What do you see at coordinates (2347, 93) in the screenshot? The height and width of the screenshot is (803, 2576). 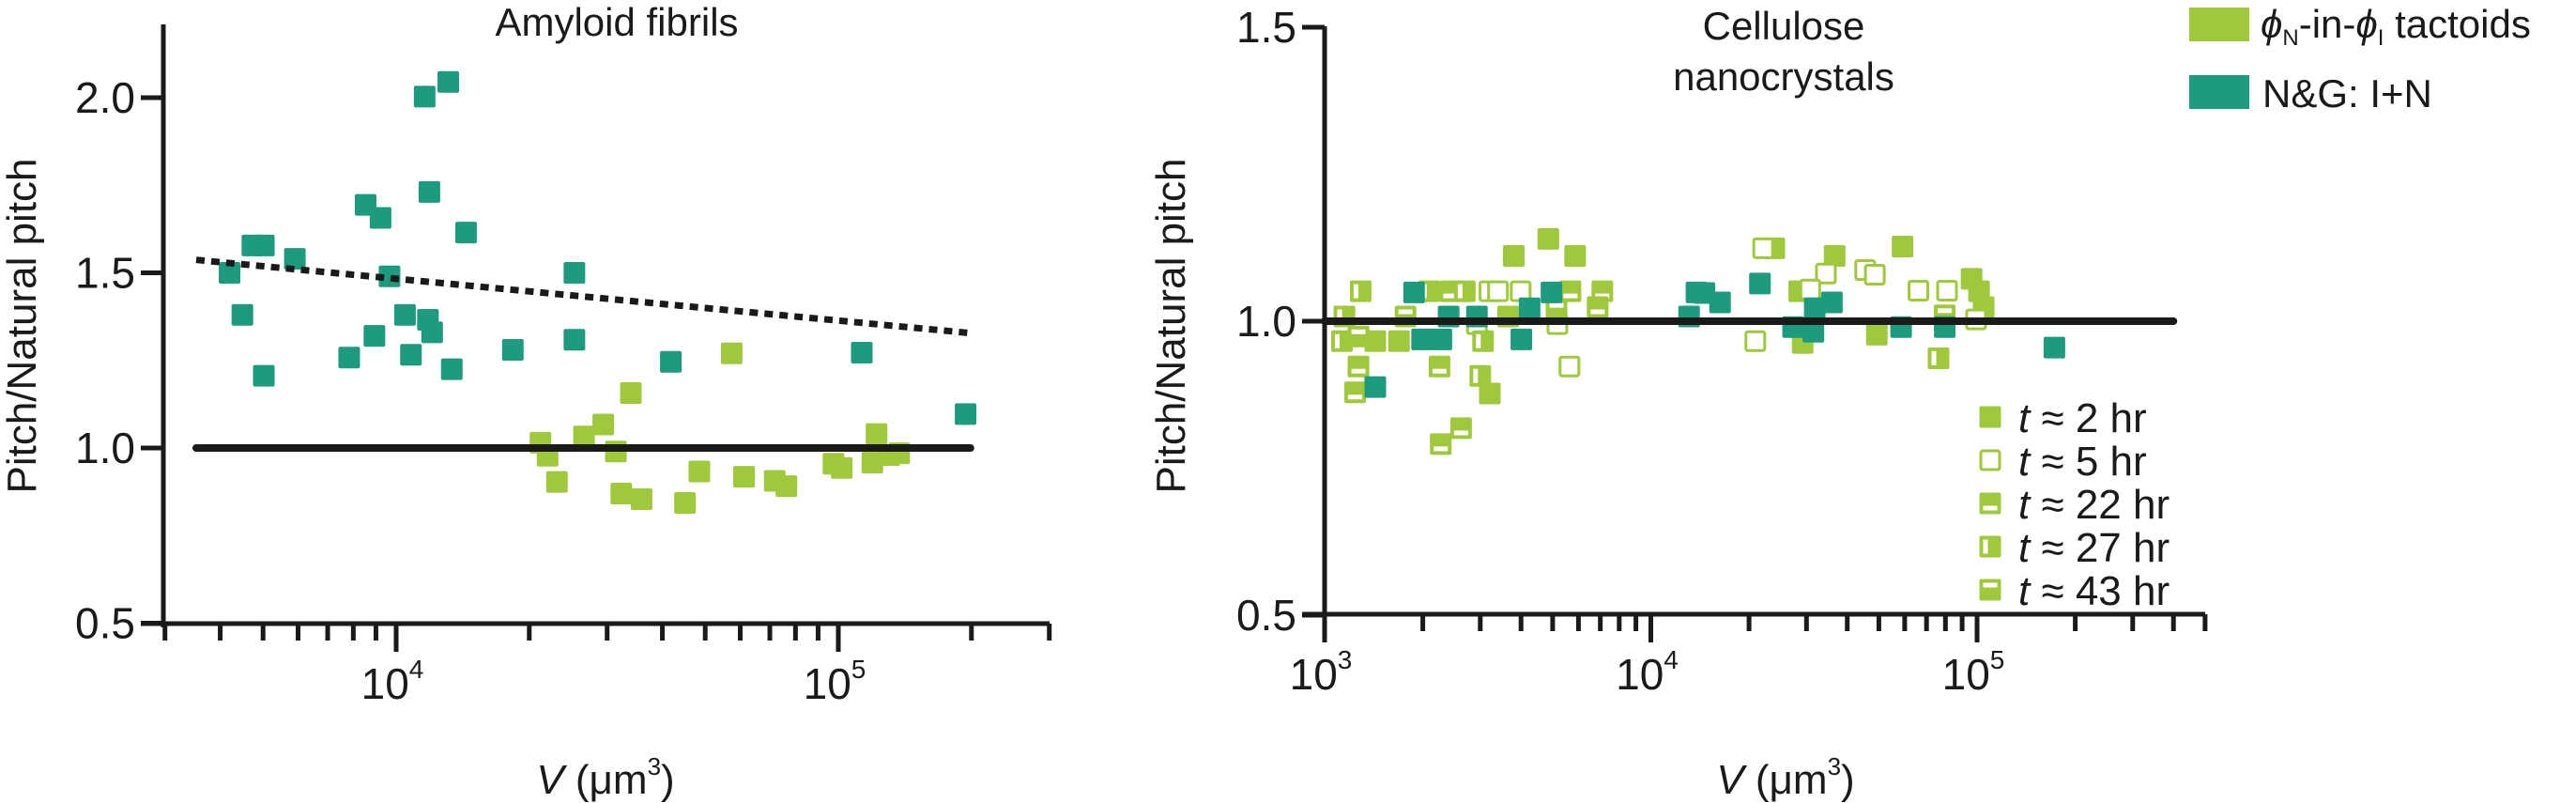 I see `legend-label-ng: N&G: I+N` at bounding box center [2347, 93].